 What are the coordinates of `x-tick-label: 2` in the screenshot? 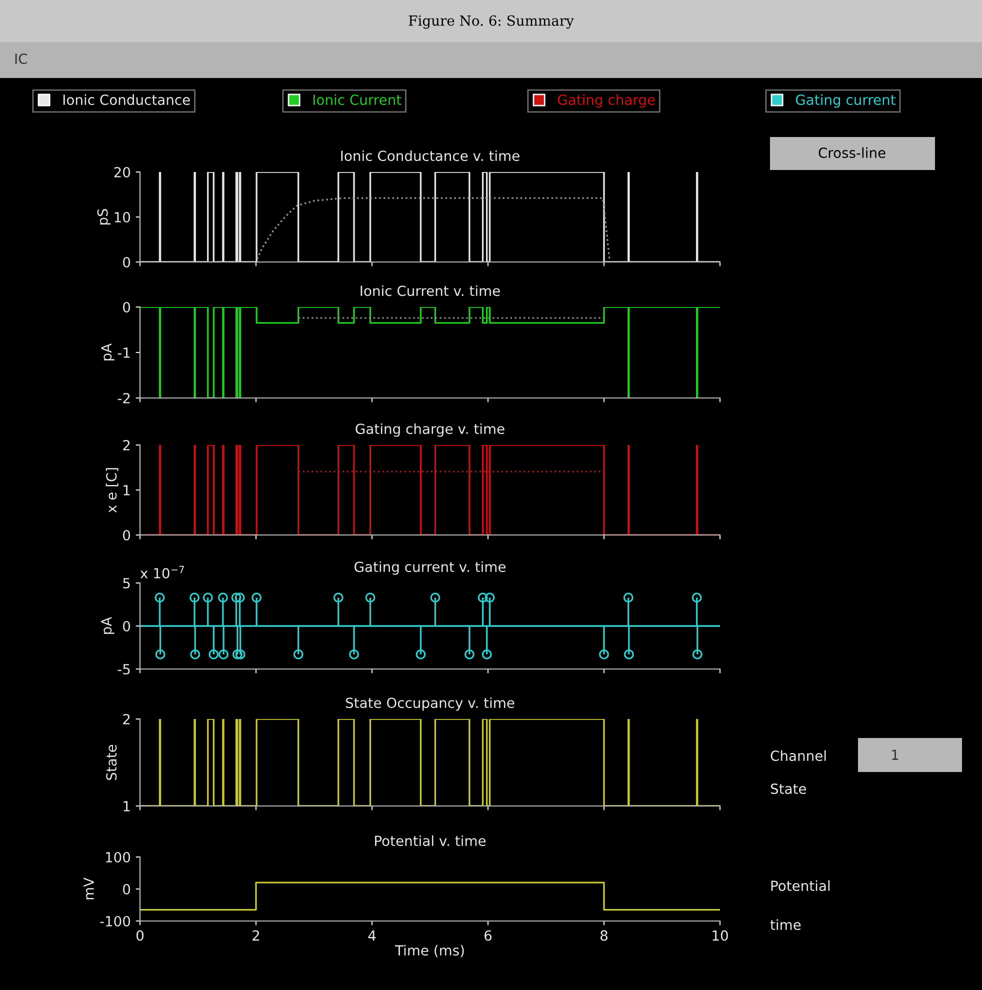 It's located at (256, 935).